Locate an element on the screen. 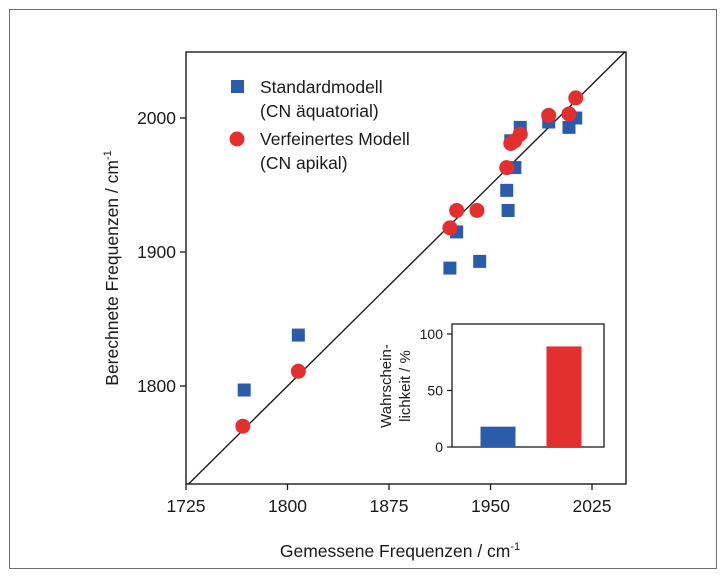 This screenshot has height=580, width=728. inset-bar-standardmodell is located at coordinates (498, 436).